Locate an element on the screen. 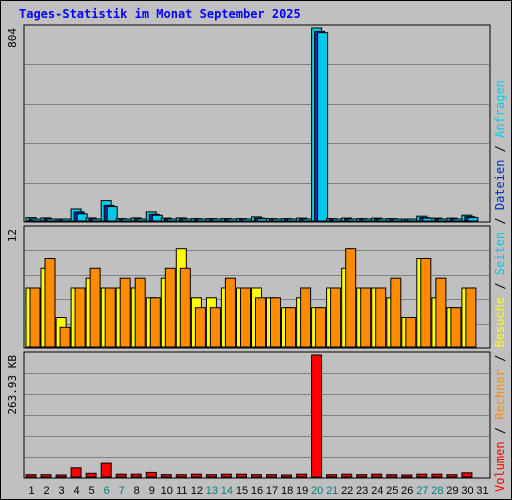  legend-item-dateien: Dateien is located at coordinates (500, 185).